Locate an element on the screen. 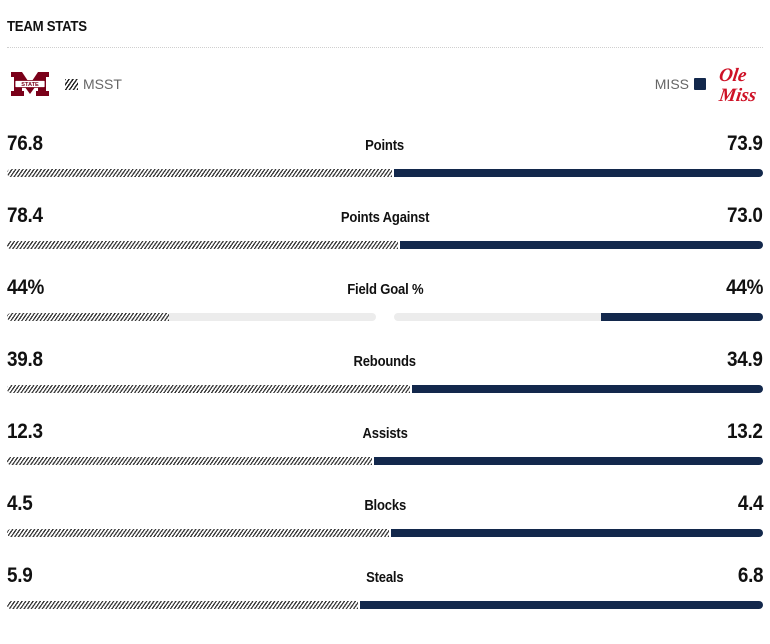 The image size is (770, 644). stat-label: Blocks is located at coordinates (385, 506).